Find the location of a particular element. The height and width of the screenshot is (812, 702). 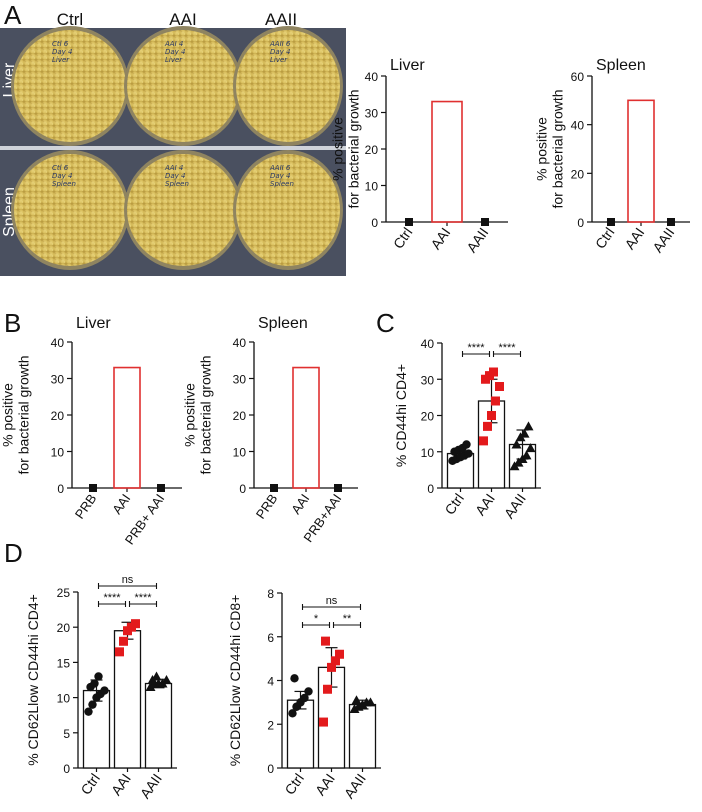

y-tick-label: 6 is located at coordinates (270, 638).